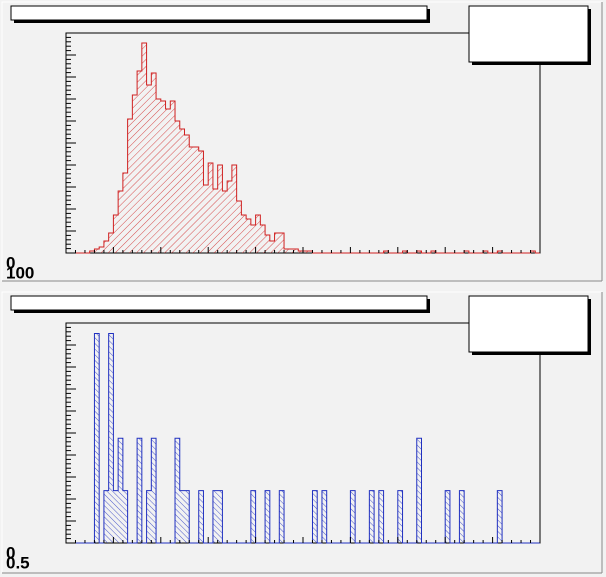 Image resolution: width=606 pixels, height=577 pixels. What do you see at coordinates (20, 272) in the screenshot?
I see `axis-label: 100` at bounding box center [20, 272].